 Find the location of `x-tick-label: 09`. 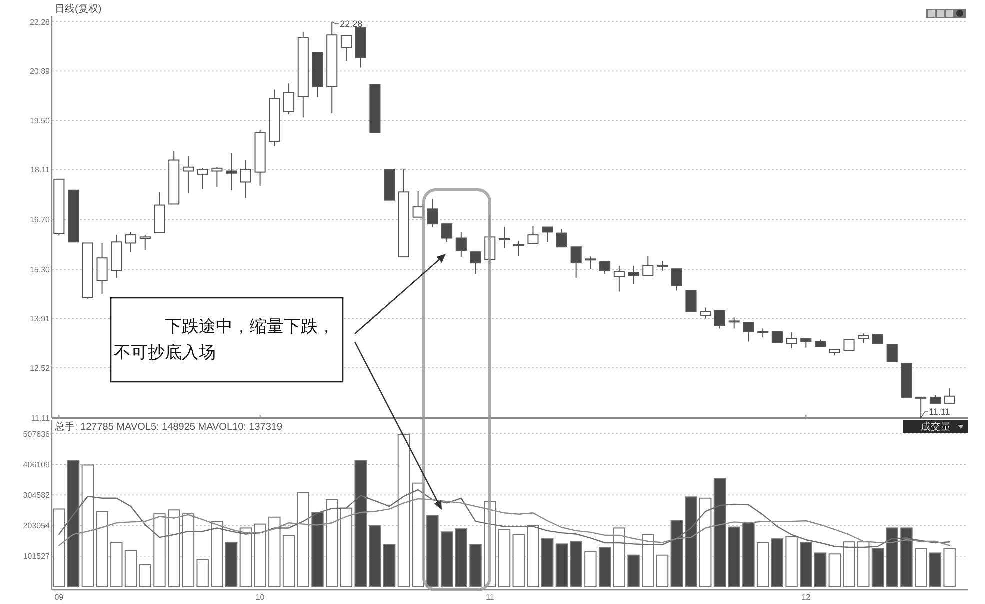

x-tick-label: 09 is located at coordinates (59, 597).